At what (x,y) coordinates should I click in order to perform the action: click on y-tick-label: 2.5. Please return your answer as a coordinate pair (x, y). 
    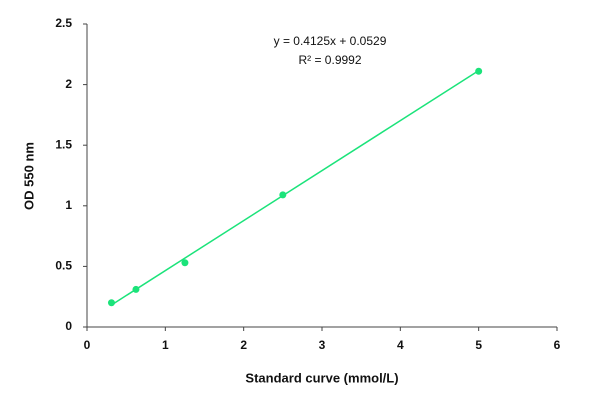
    Looking at the image, I should click on (63, 23).